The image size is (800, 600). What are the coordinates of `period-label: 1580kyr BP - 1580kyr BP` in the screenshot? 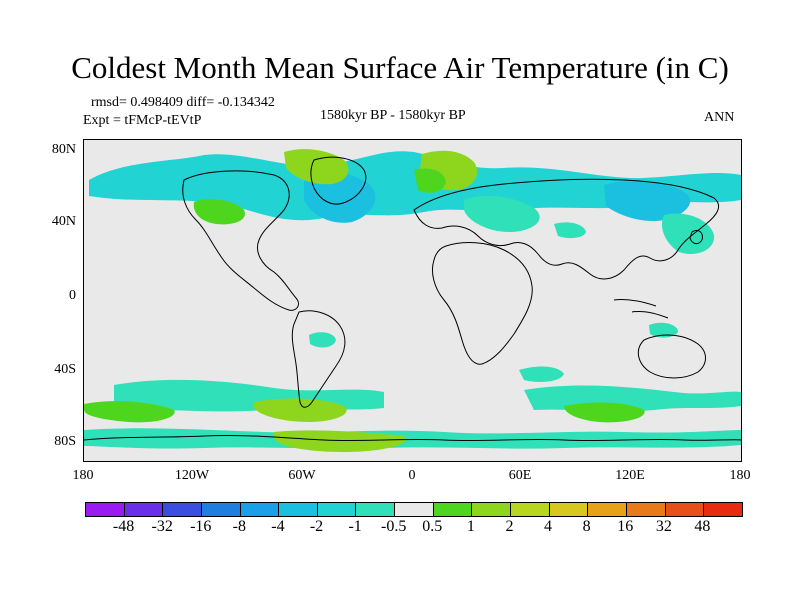 It's located at (393, 115).